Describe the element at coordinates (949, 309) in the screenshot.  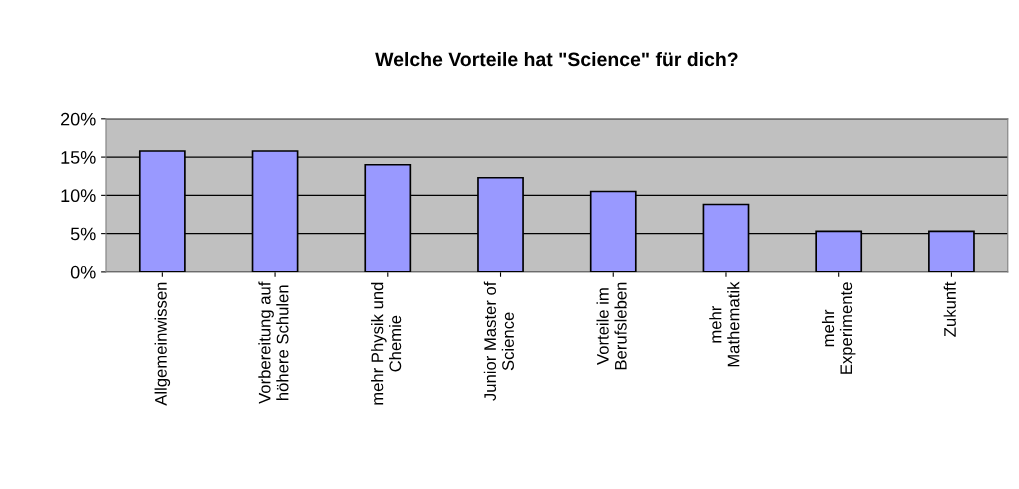
I see `x-tick-label: Zukunft` at that location.